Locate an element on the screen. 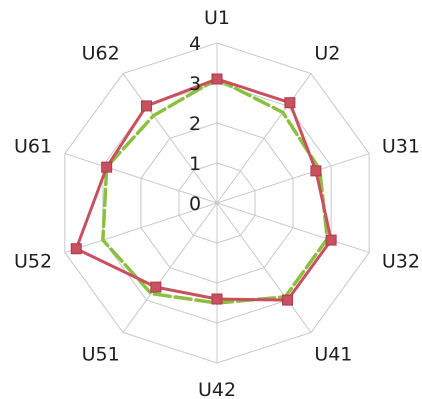  radial-tick-label: 4 is located at coordinates (195, 44).